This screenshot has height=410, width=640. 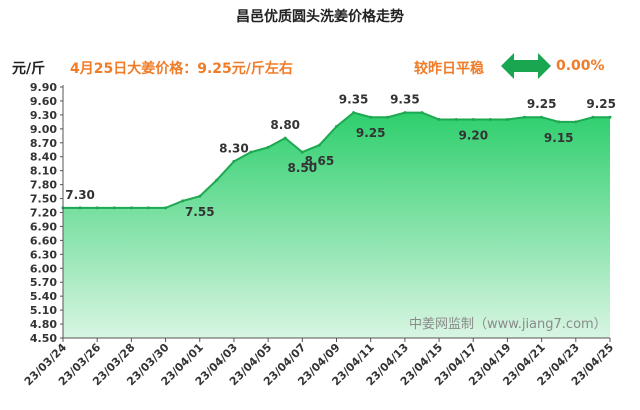 I want to click on chart-title: 昌邑优质圆头洗姜价格走势, so click(x=320, y=17).